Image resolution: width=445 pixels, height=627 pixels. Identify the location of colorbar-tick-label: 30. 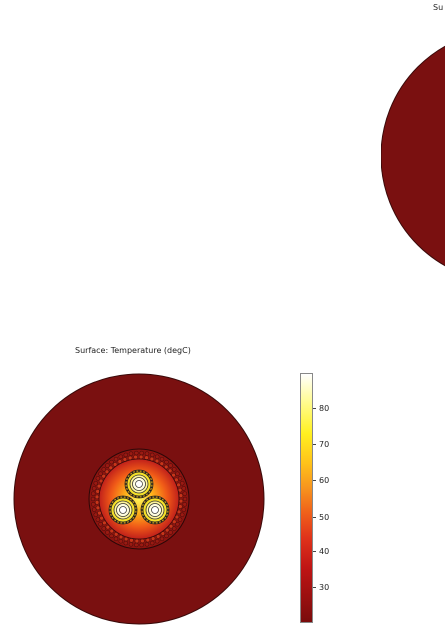
(321, 588).